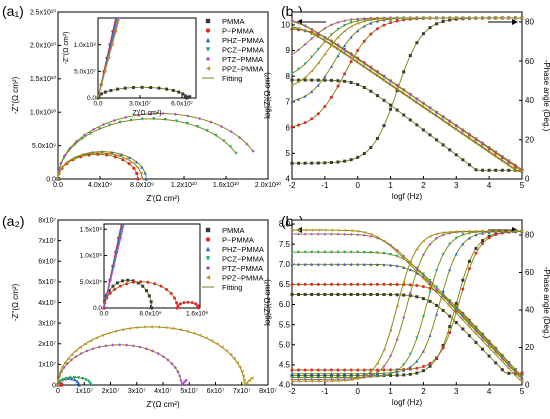 This screenshot has width=550, height=419. Describe the element at coordinates (176, 121) in the screenshot. I see `a1-point-PCZ-PMMA` at that location.